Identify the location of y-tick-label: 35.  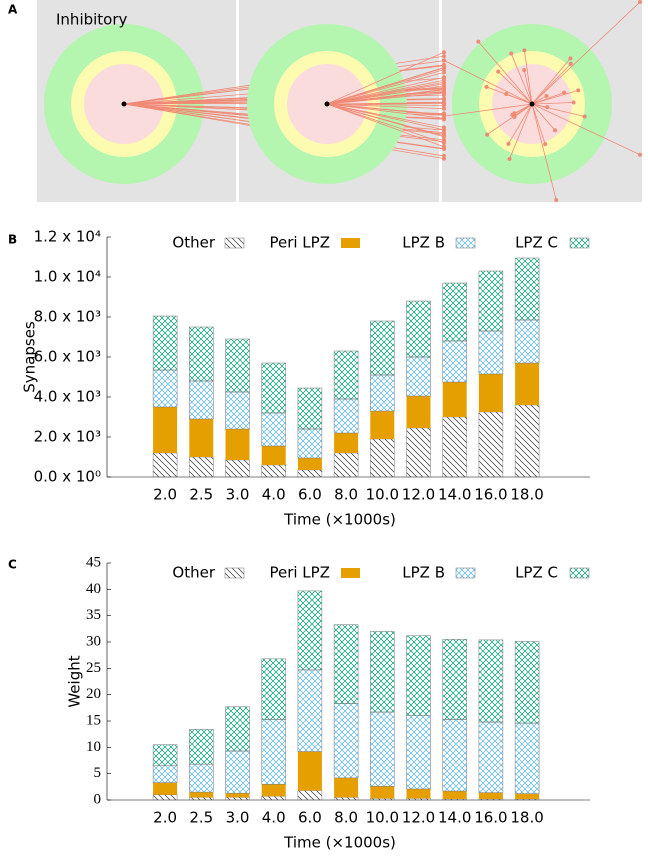
(93, 615).